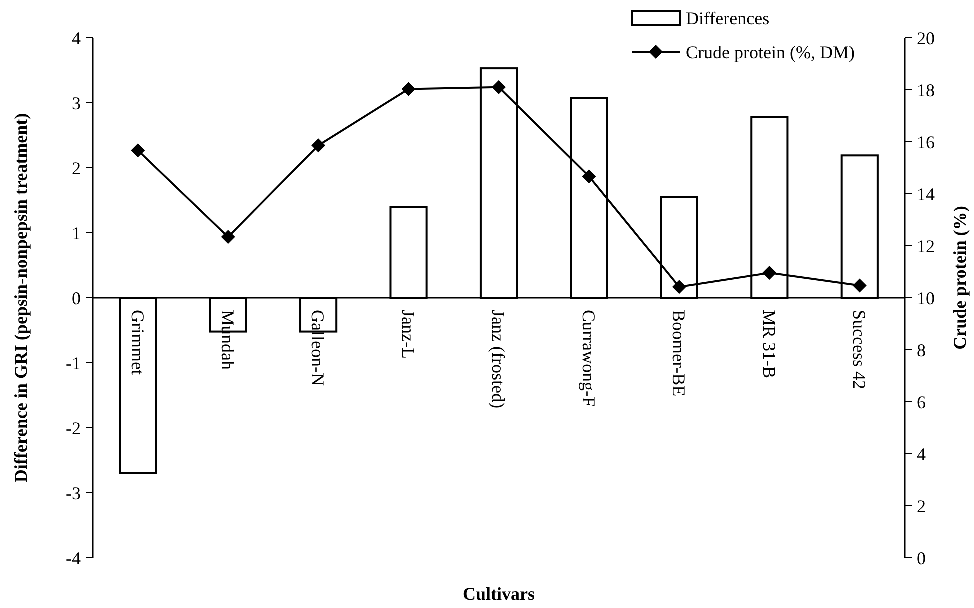  What do you see at coordinates (138, 342) in the screenshot?
I see `x-tick-label: Grimmet` at bounding box center [138, 342].